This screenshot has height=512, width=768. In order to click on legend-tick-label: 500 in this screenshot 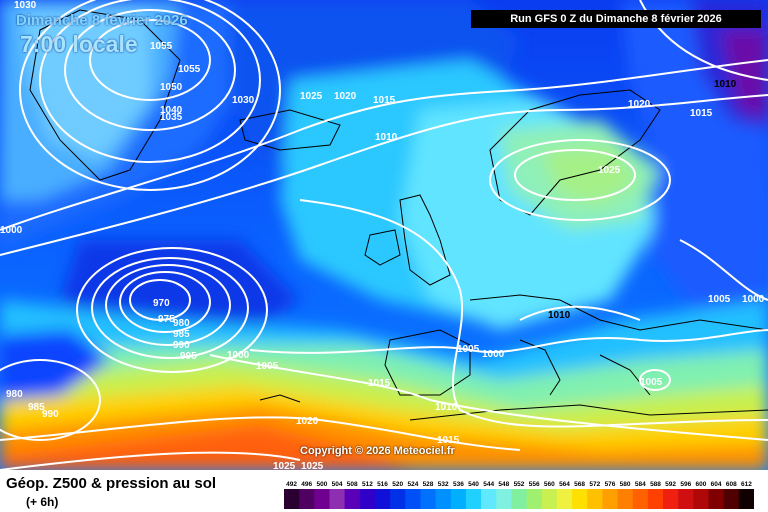, I will do `click(321, 484)`.